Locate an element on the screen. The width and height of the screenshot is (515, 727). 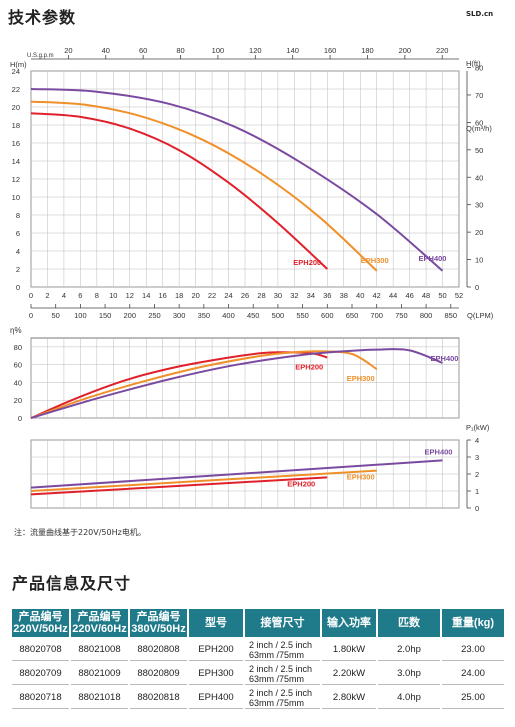
cell-weight: 24.00 is located at coordinates (473, 674).